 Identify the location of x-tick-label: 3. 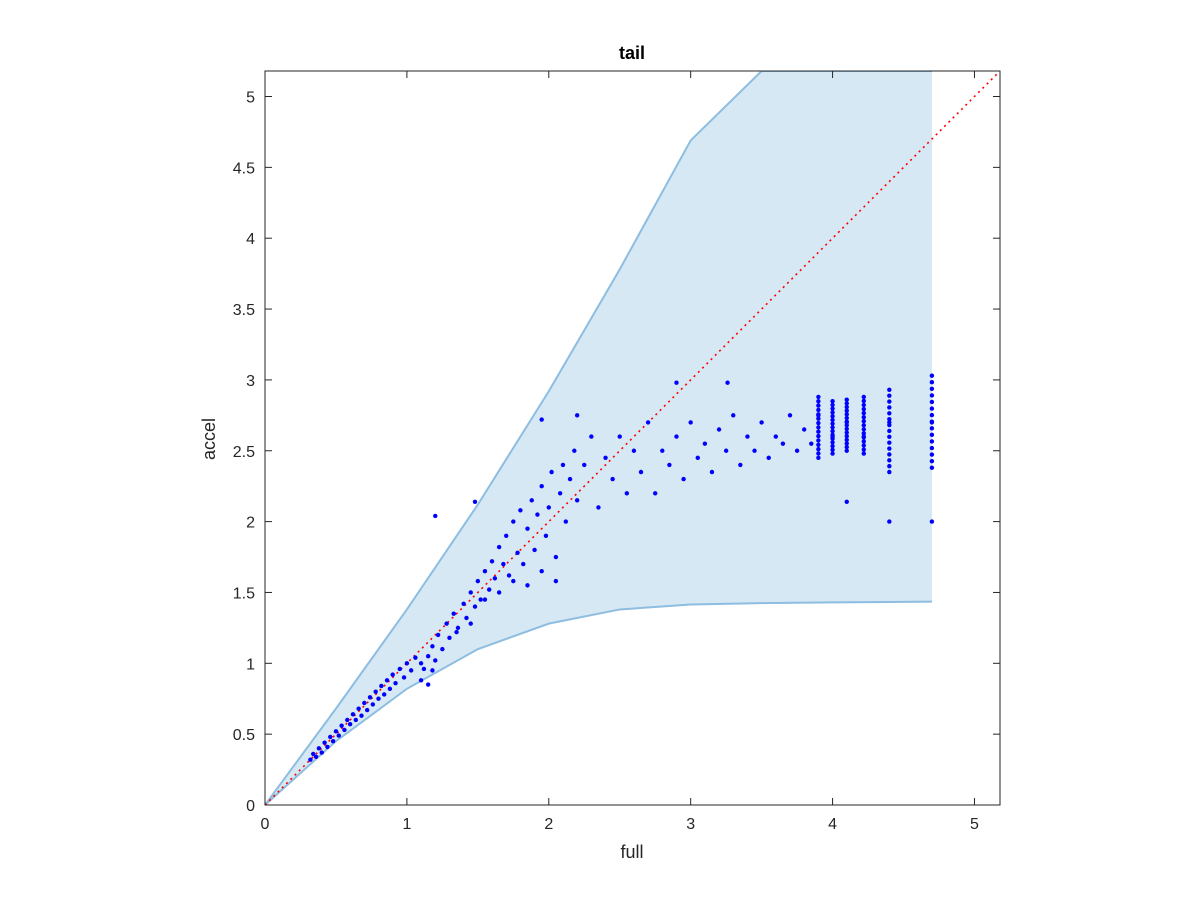
(690, 824).